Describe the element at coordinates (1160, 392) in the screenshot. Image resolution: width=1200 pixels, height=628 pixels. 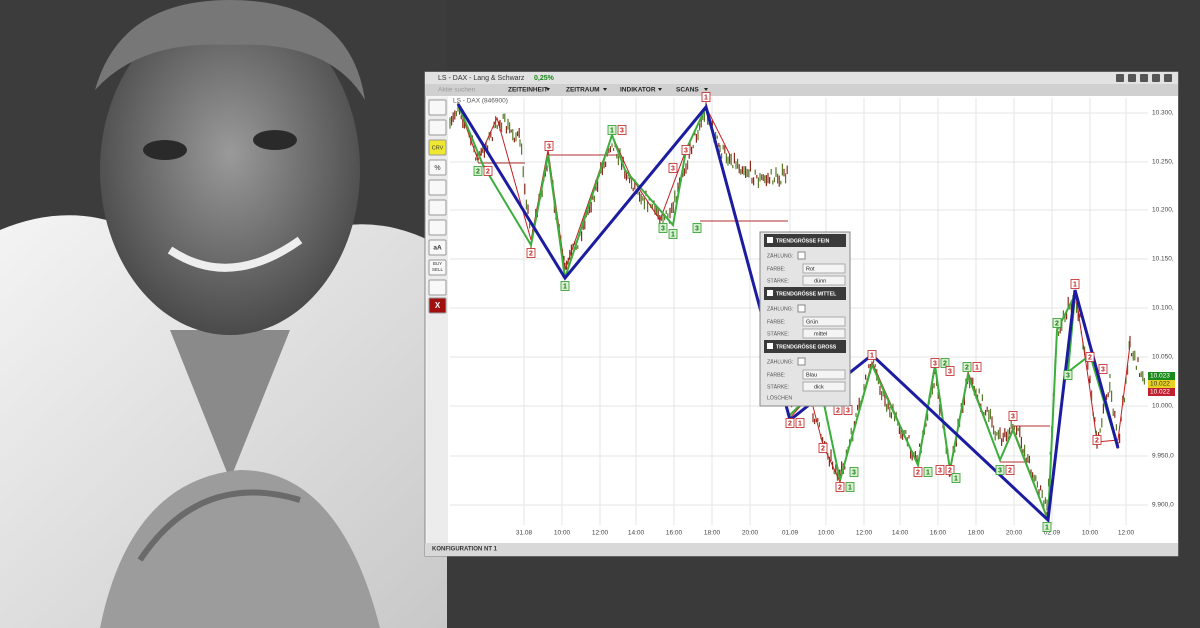
I see `price-tag-label: 10.022` at that location.